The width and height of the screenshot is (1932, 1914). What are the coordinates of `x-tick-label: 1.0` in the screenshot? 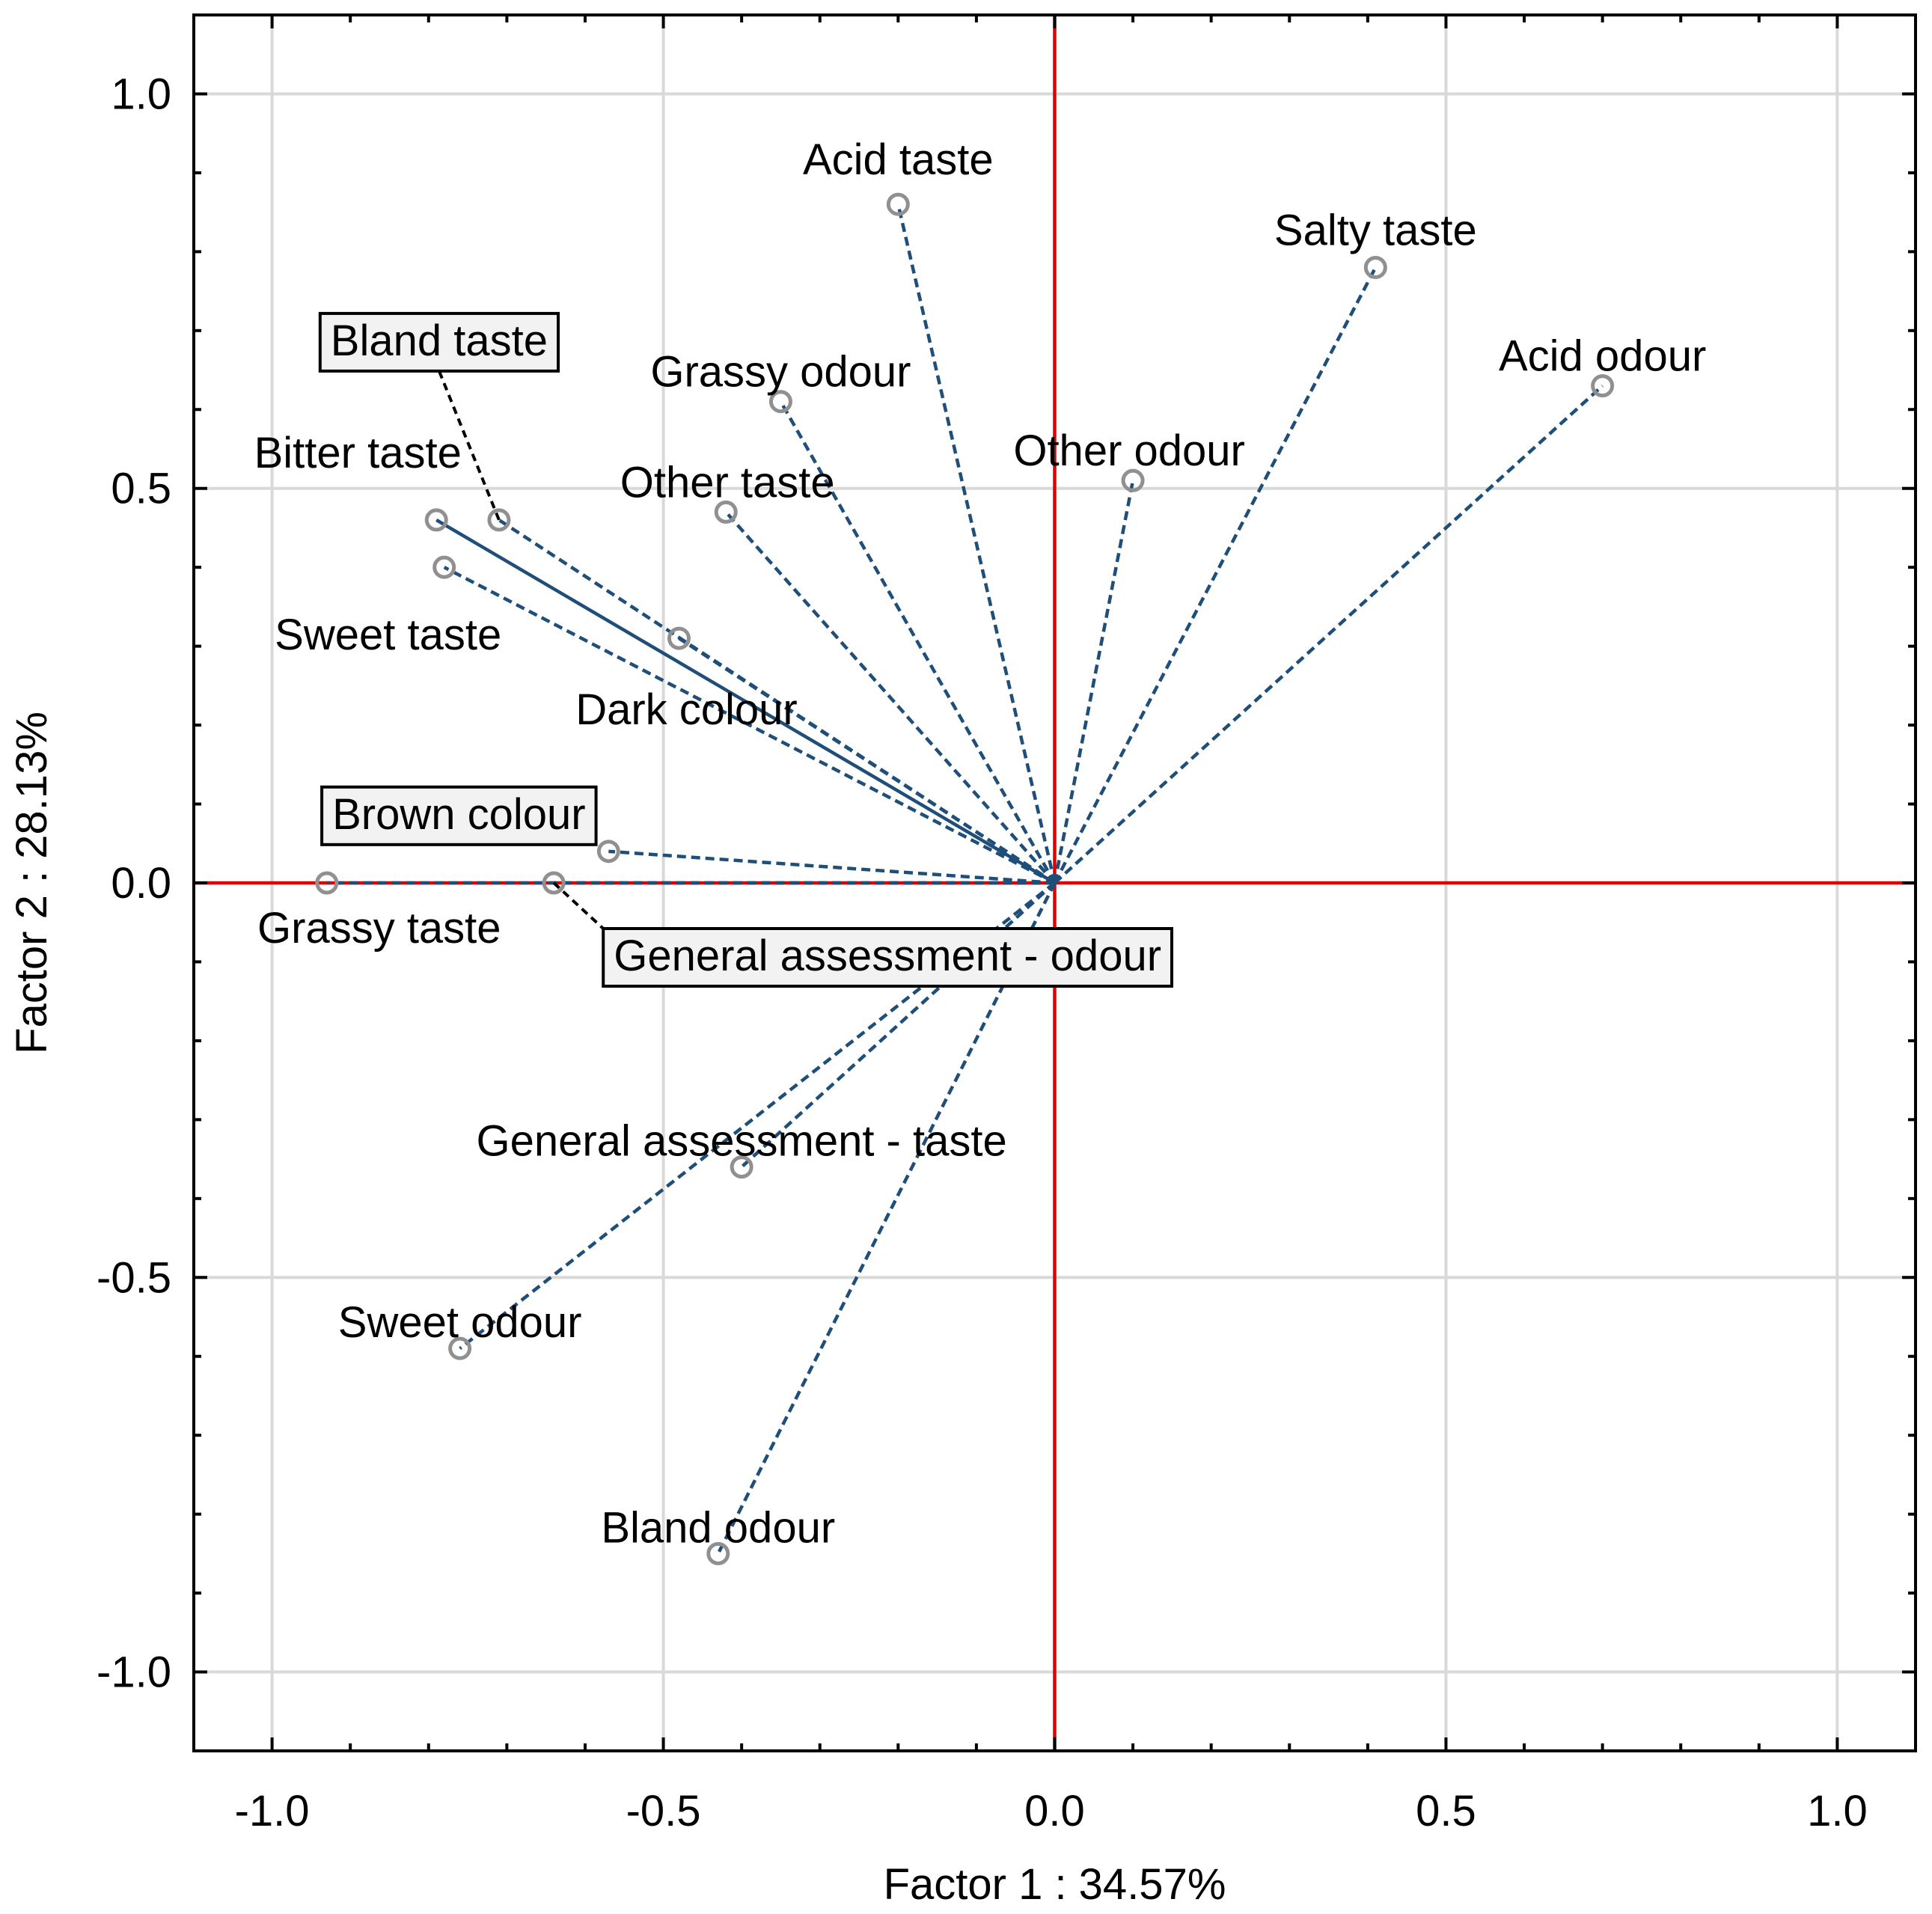 It's located at (1838, 1811).